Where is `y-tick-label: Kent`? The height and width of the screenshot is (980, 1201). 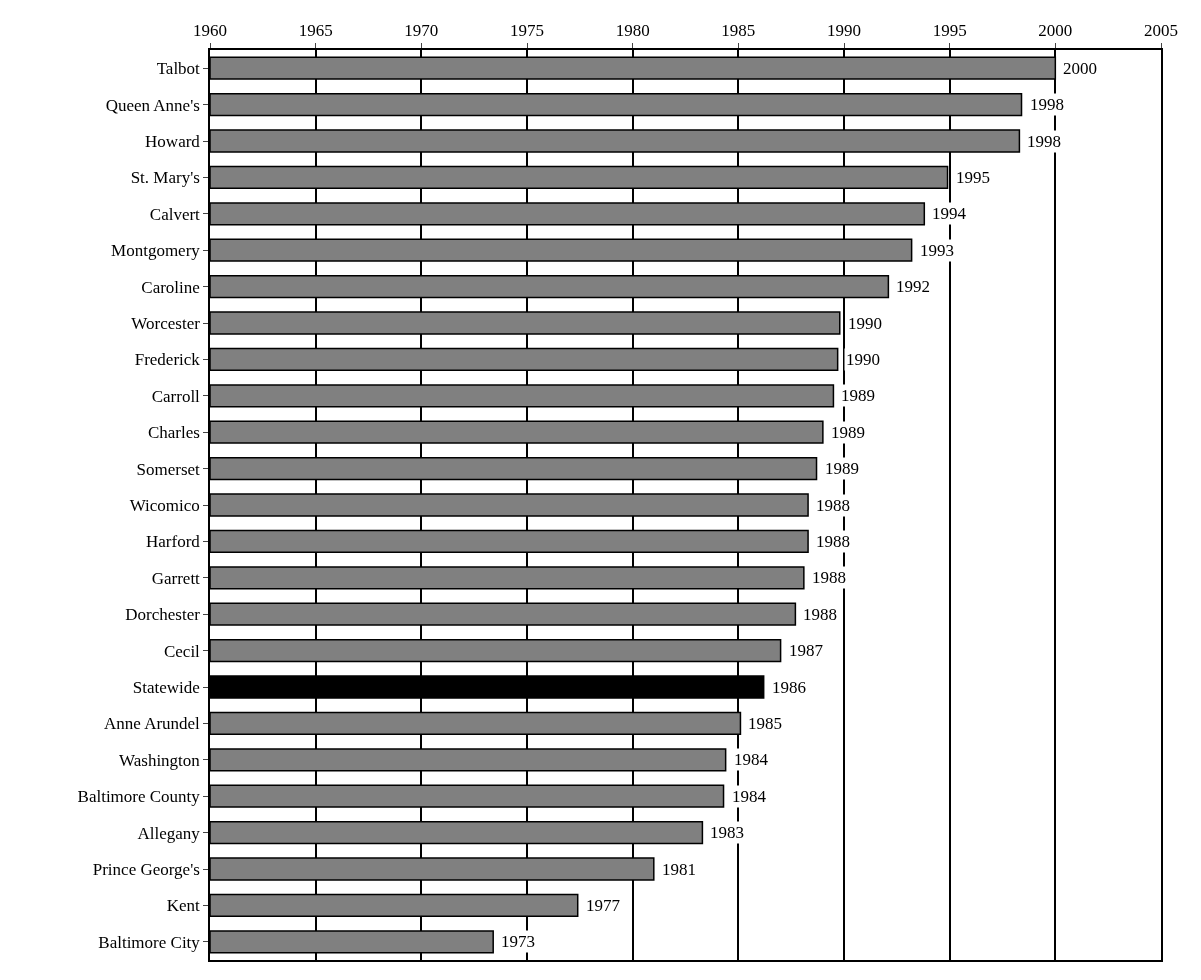 y-tick-label: Kent is located at coordinates (183, 906).